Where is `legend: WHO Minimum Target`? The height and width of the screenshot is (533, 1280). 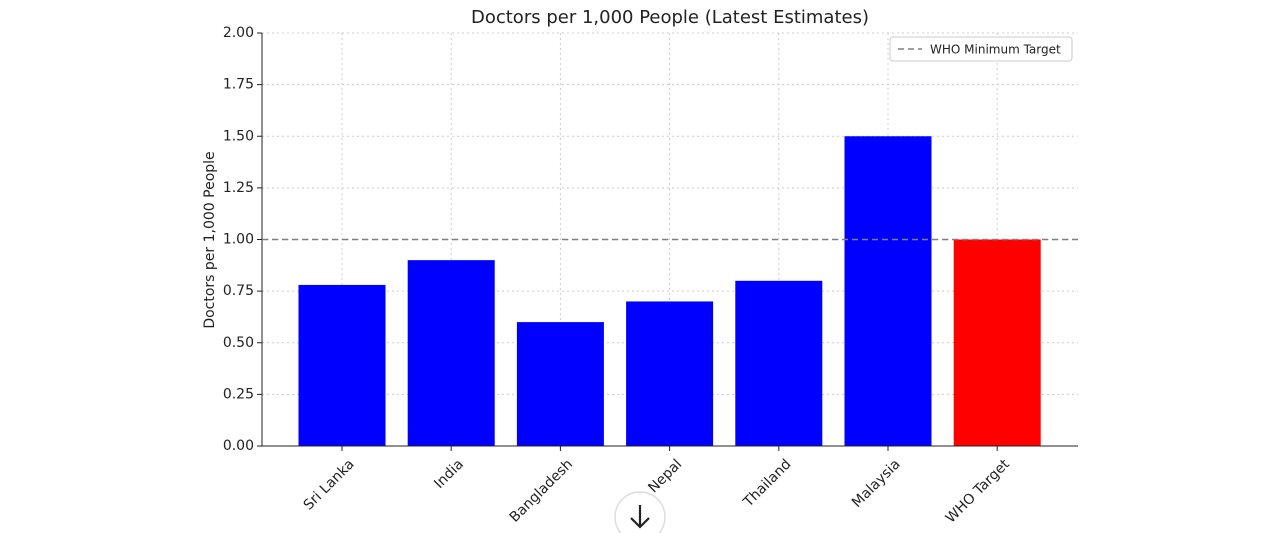 legend: WHO Minimum Target is located at coordinates (981, 49).